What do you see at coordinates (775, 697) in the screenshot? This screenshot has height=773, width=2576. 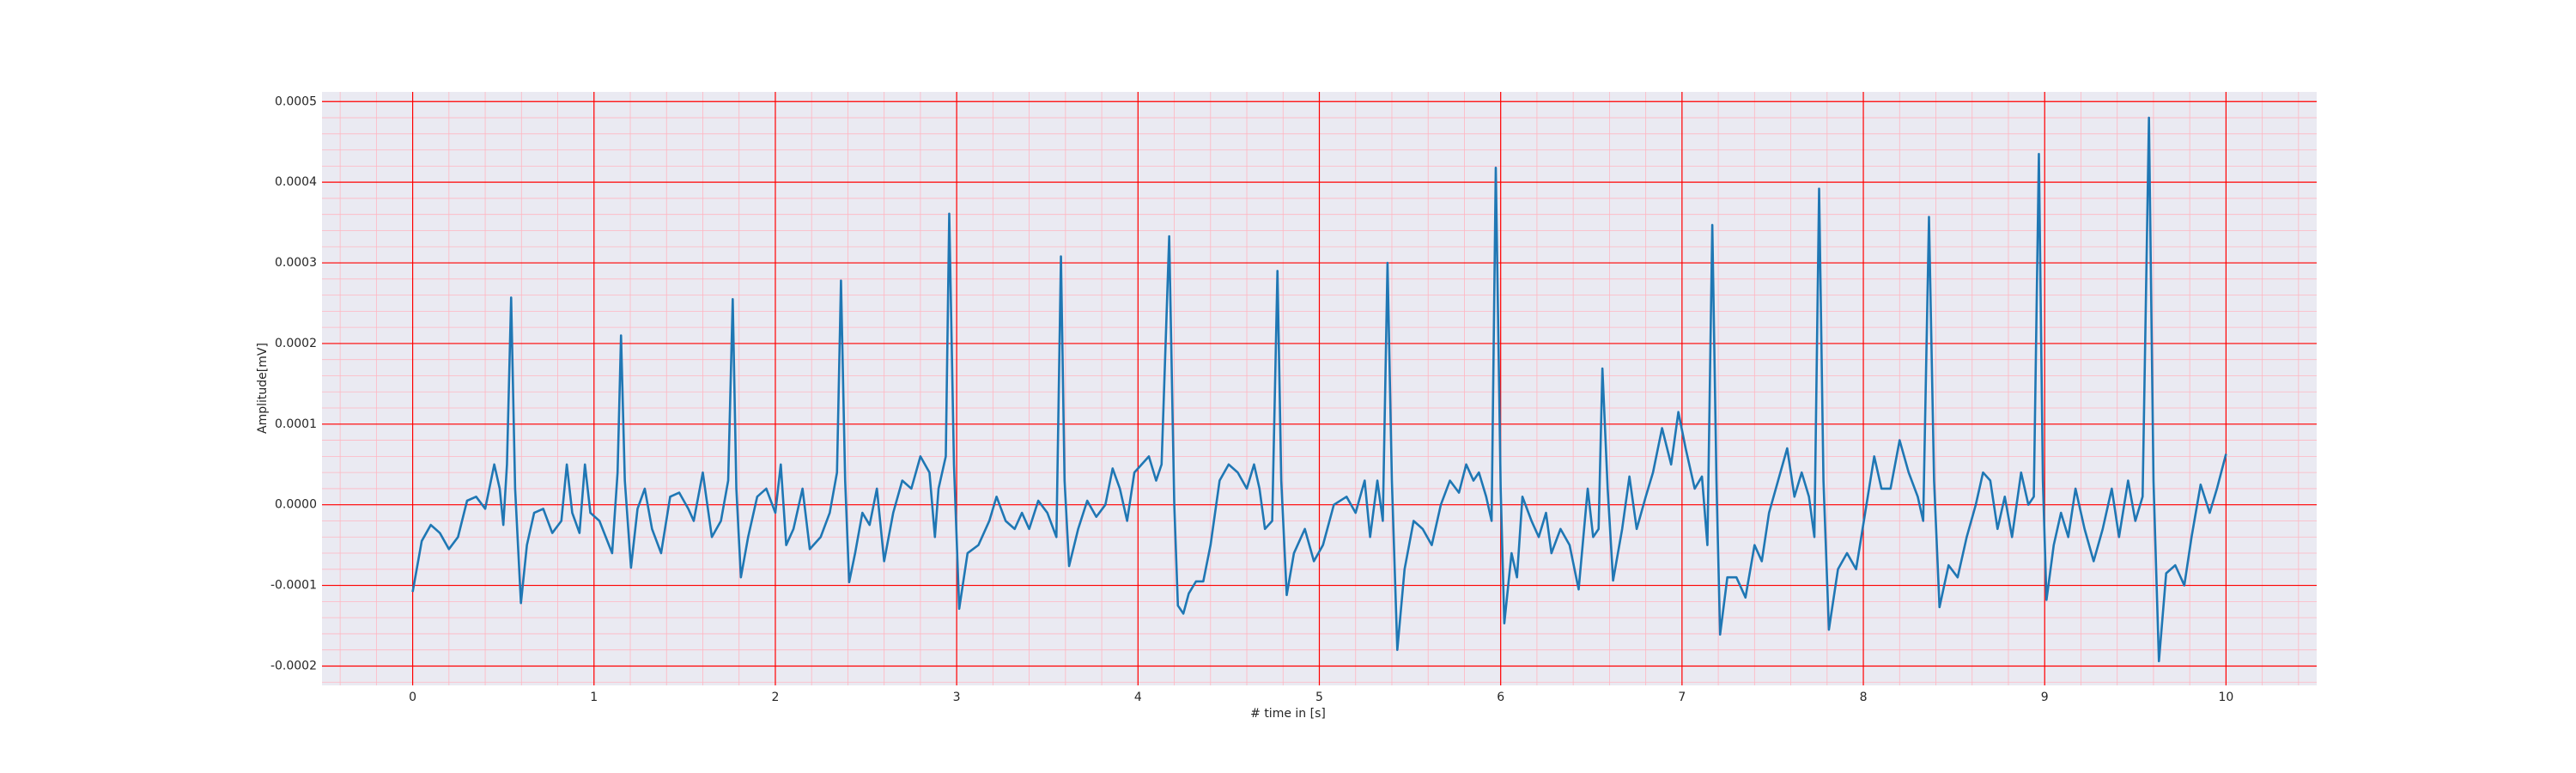 I see `x-tick-label: 2` at bounding box center [775, 697].